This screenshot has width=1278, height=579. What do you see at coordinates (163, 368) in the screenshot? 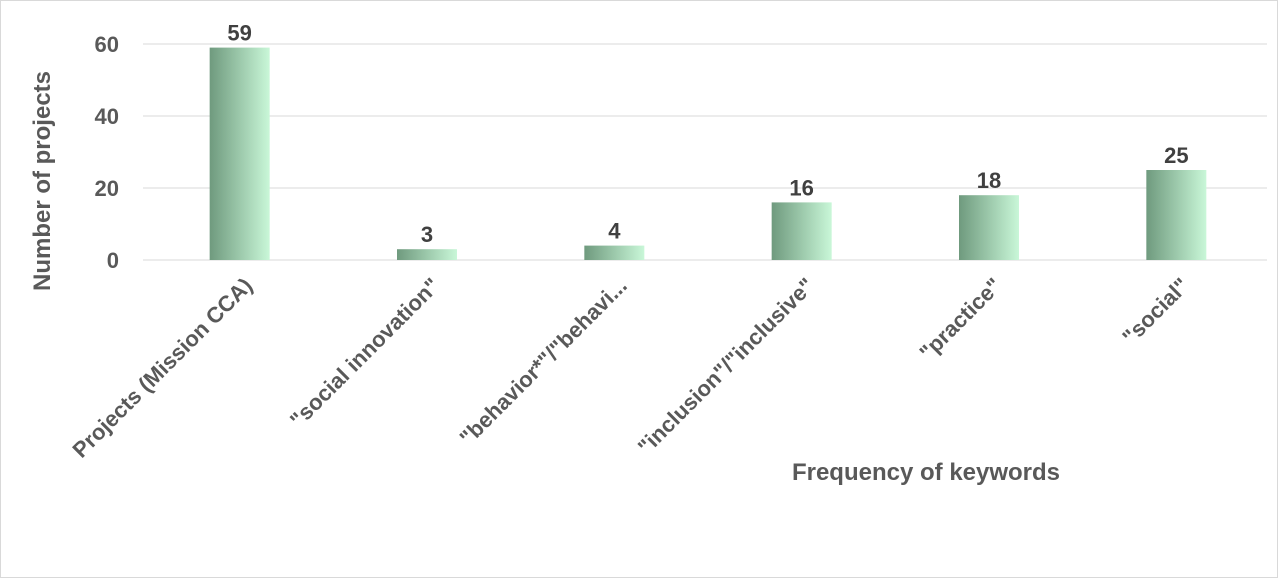
I see `x-tick-label: Projects (Mission CCA)` at bounding box center [163, 368].